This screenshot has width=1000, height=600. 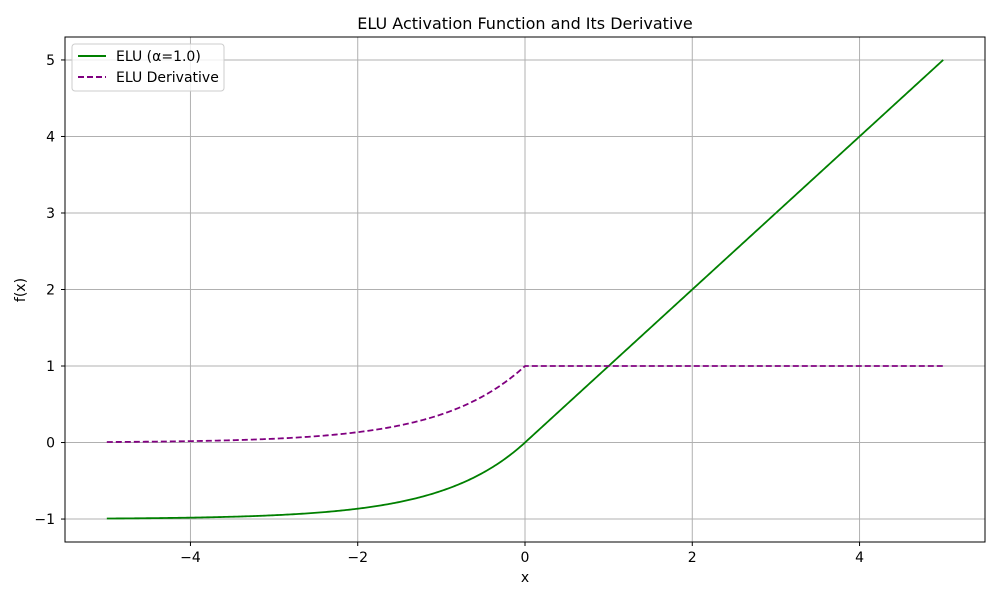 I want to click on y-tick-label: 2, so click(x=50, y=291).